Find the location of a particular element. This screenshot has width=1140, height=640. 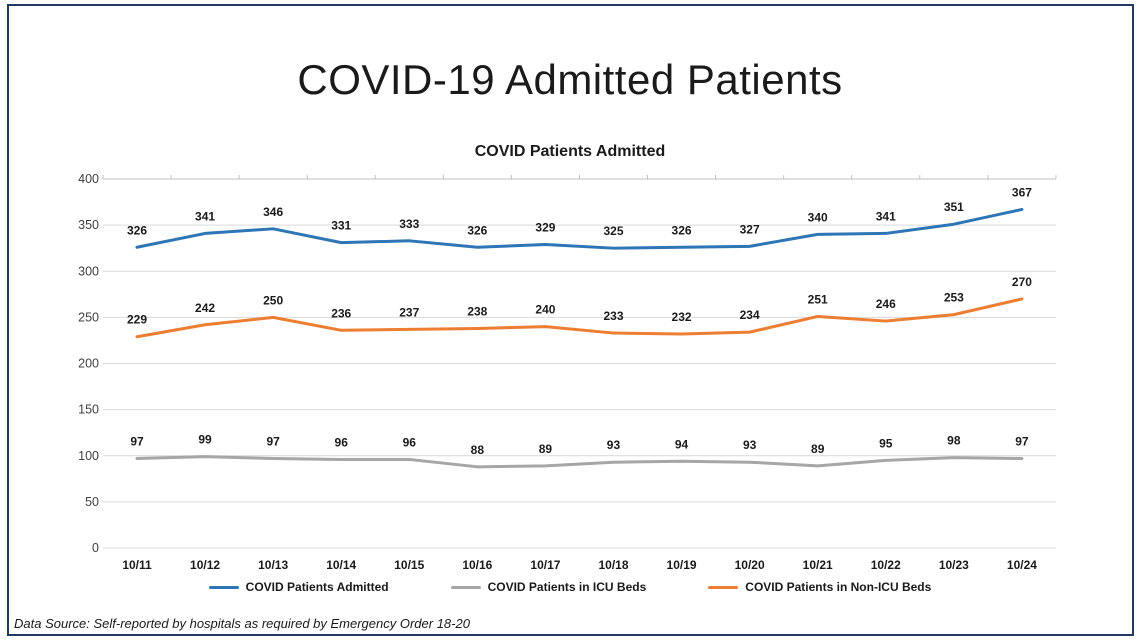

page-title: COVID-19 Admitted Patients is located at coordinates (570, 79).